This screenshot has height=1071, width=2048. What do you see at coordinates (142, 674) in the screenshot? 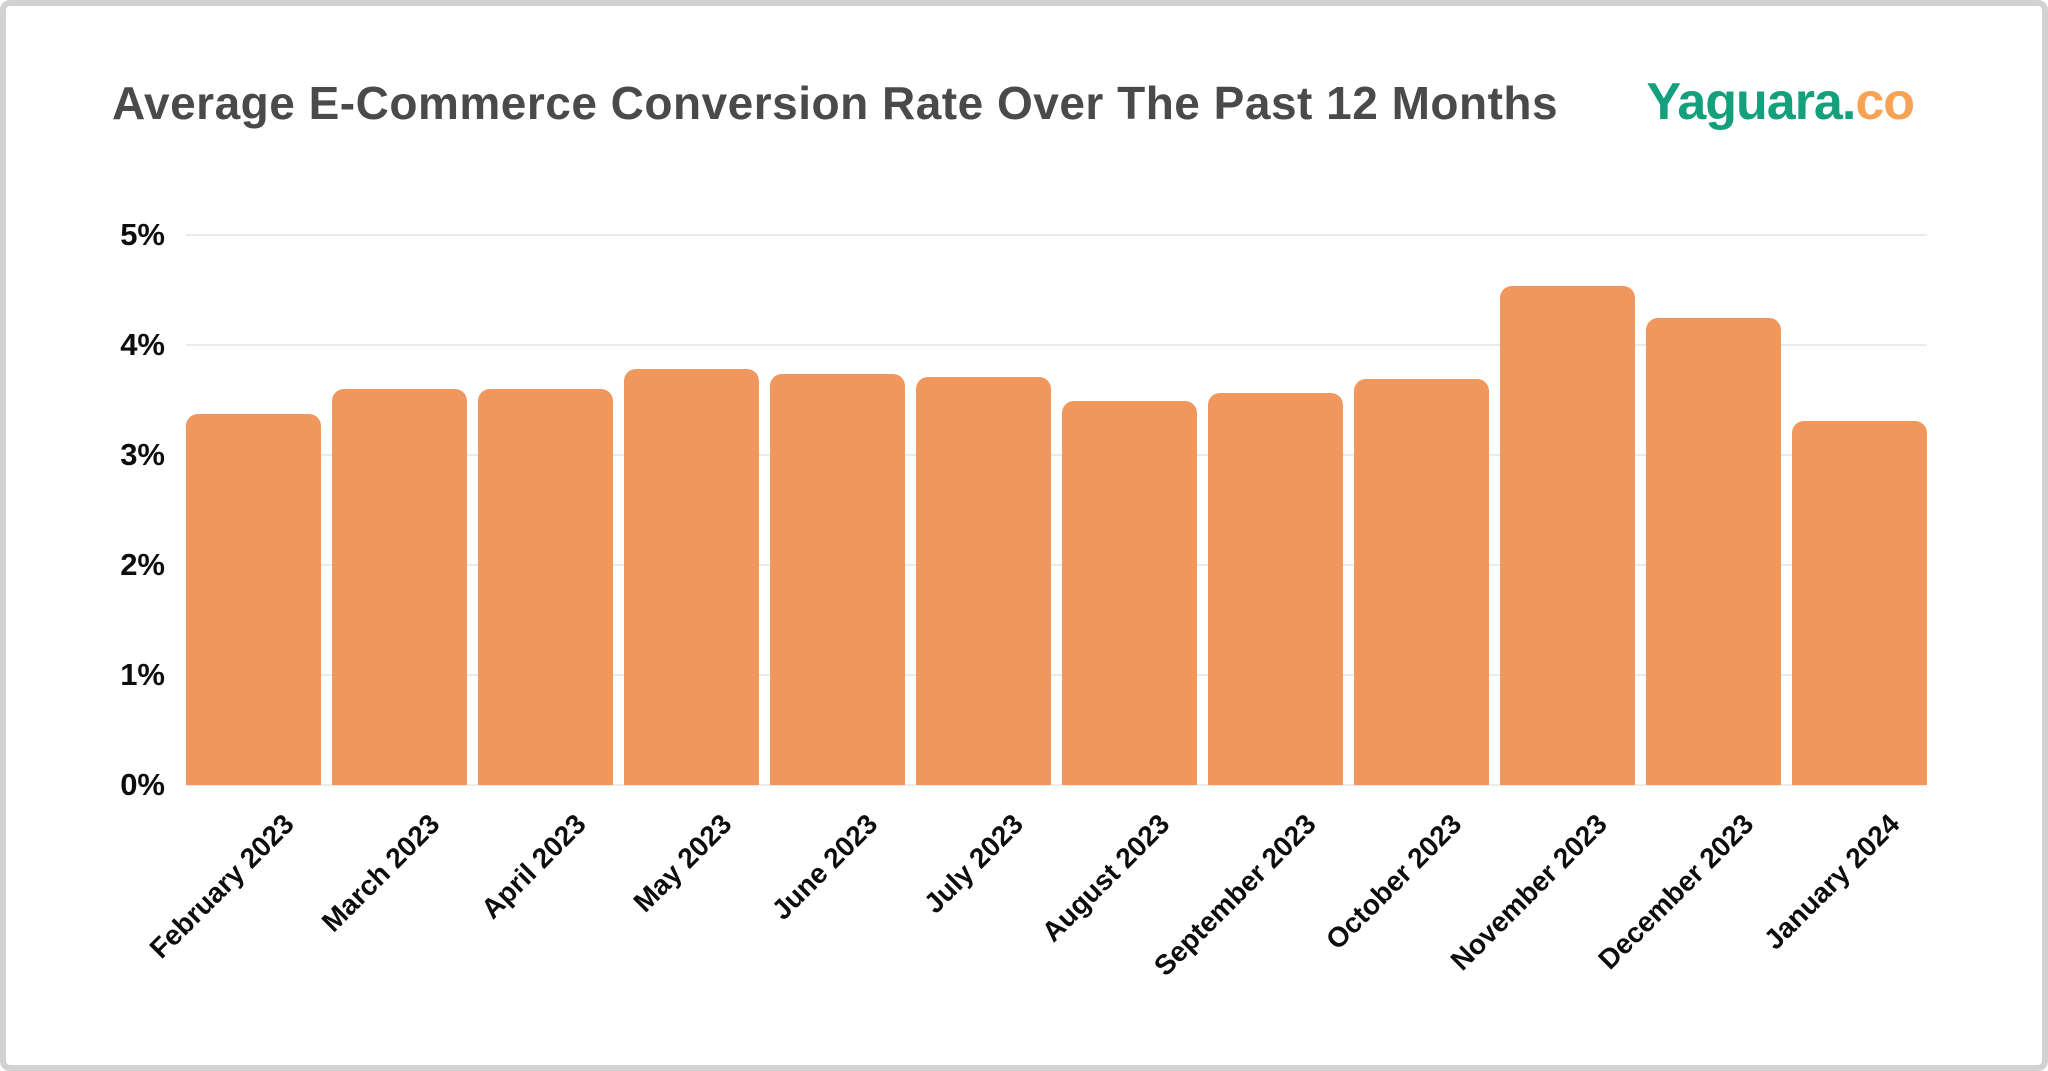
I see `y-axis-tick-label-1%: 1%` at bounding box center [142, 674].